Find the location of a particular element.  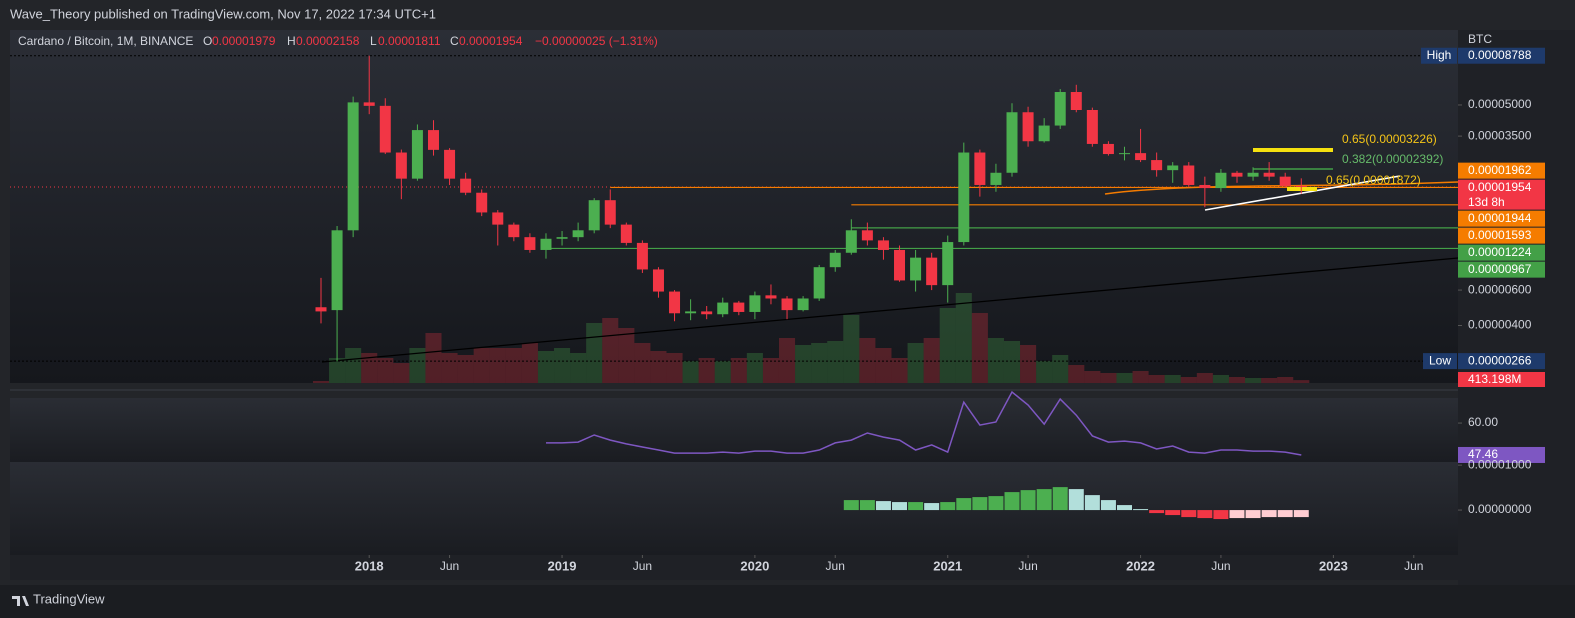

y-tick-label: 0.00000600 is located at coordinates (1500, 289).